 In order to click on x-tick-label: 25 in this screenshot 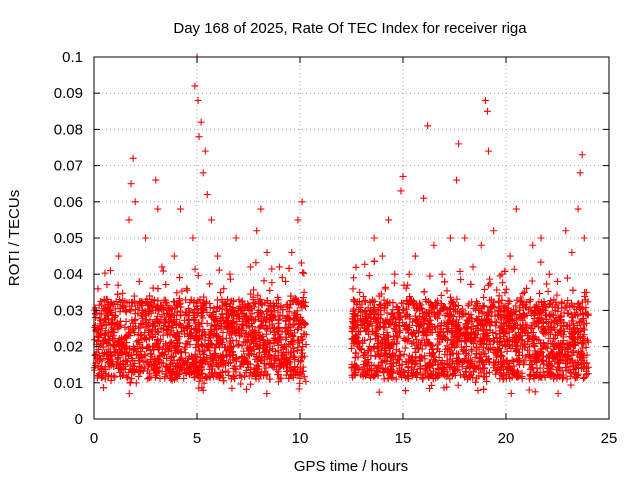, I will do `click(609, 438)`.